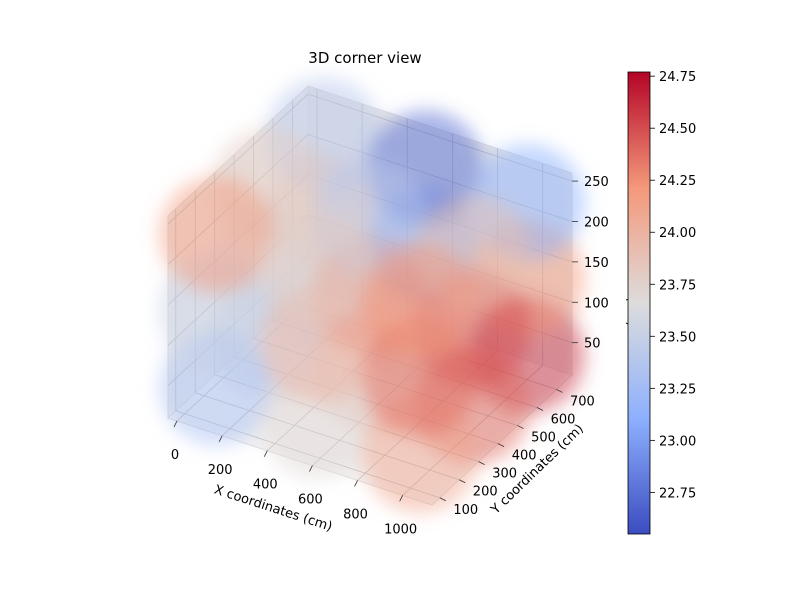 The image size is (800, 604). I want to click on z-tick-label: 100, so click(596, 303).